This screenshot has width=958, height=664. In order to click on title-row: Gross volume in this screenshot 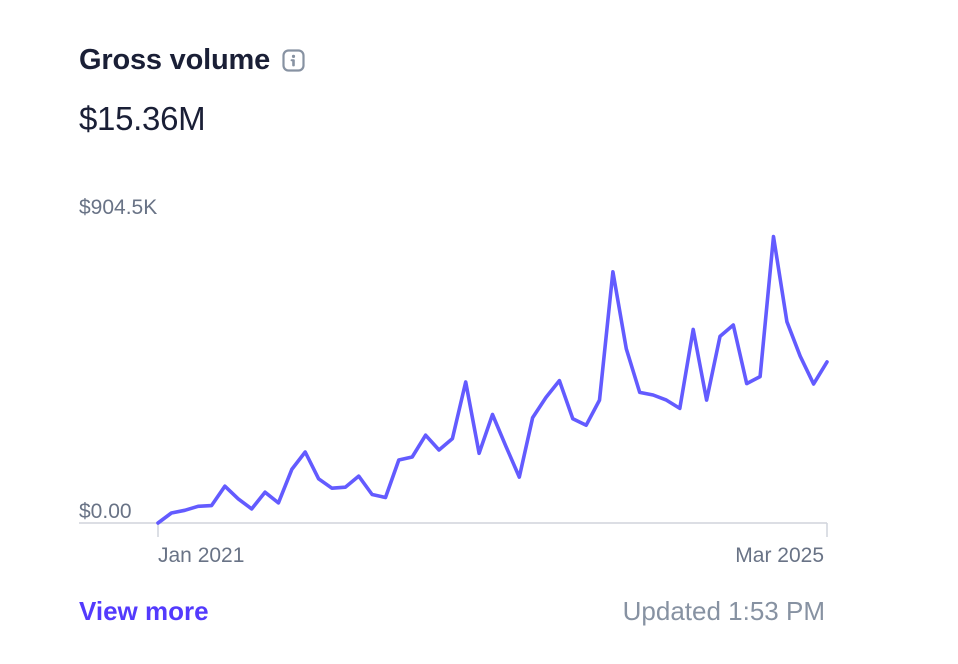, I will do `click(192, 60)`.